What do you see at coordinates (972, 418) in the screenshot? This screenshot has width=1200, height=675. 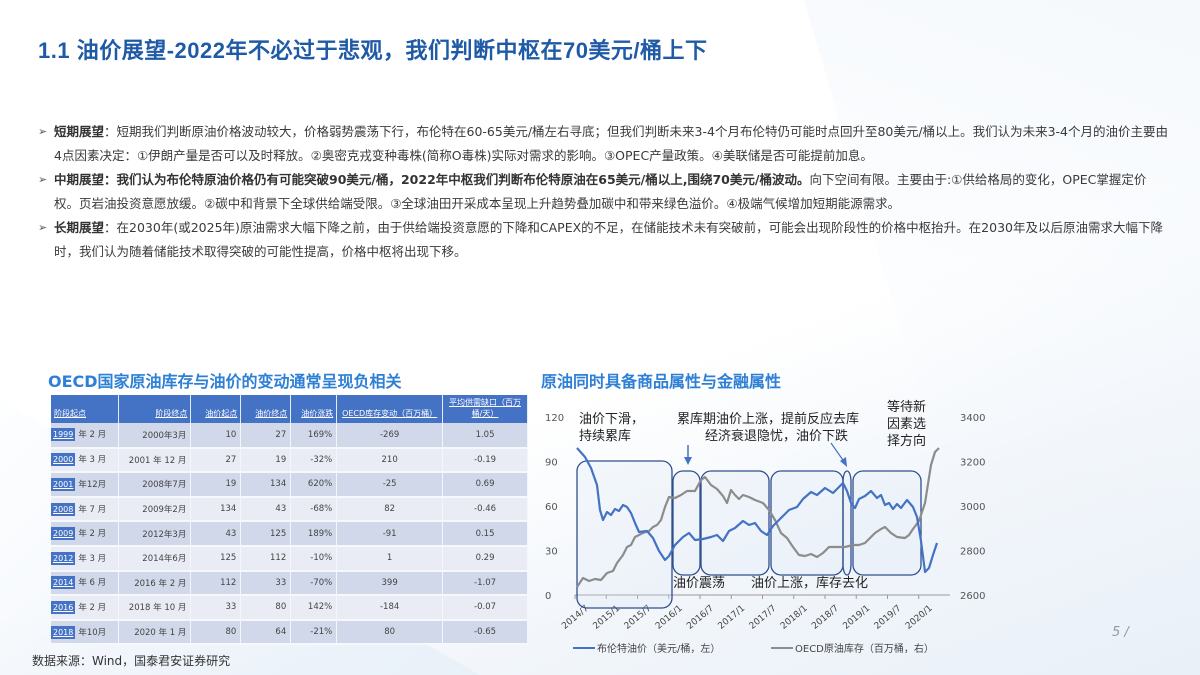 I see `y-right-tick: 3400` at bounding box center [972, 418].